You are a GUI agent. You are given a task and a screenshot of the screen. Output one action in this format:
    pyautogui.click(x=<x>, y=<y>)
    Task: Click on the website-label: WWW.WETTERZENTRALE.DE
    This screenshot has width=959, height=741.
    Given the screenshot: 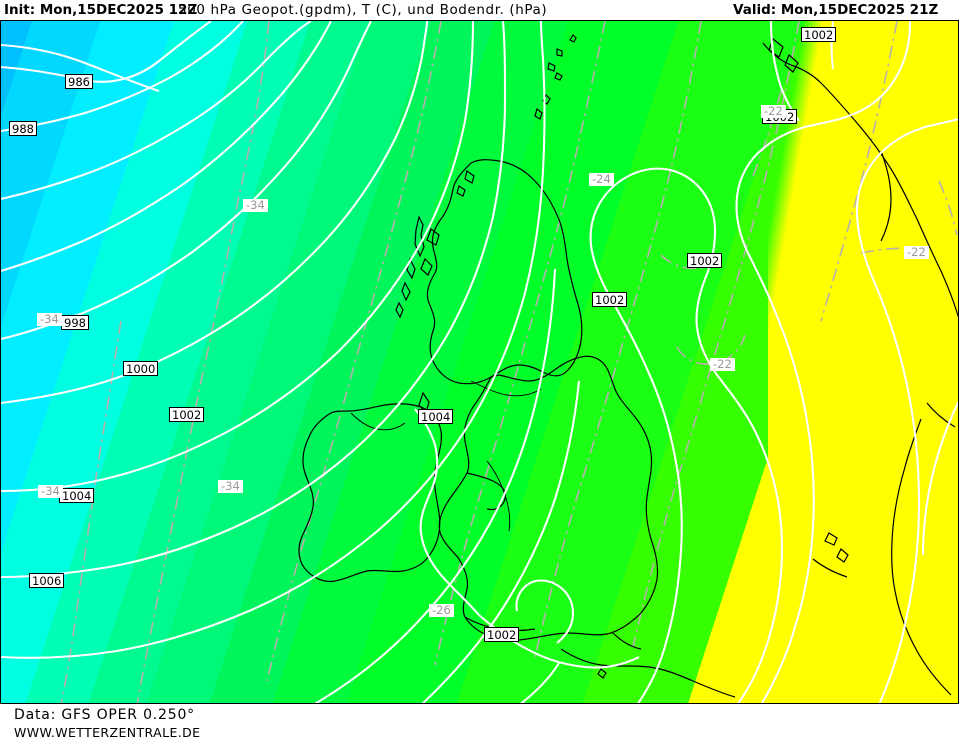 What is the action you would take?
    pyautogui.click(x=107, y=732)
    